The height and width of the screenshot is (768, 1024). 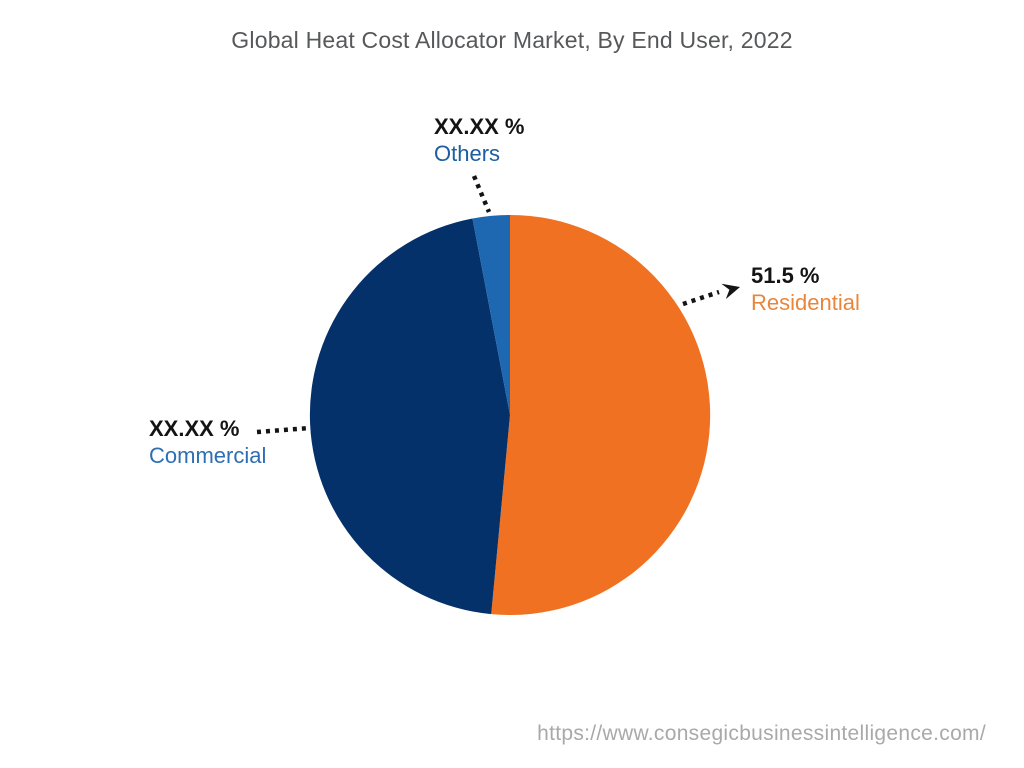 What do you see at coordinates (481, 194) in the screenshot?
I see `leader-line-others` at bounding box center [481, 194].